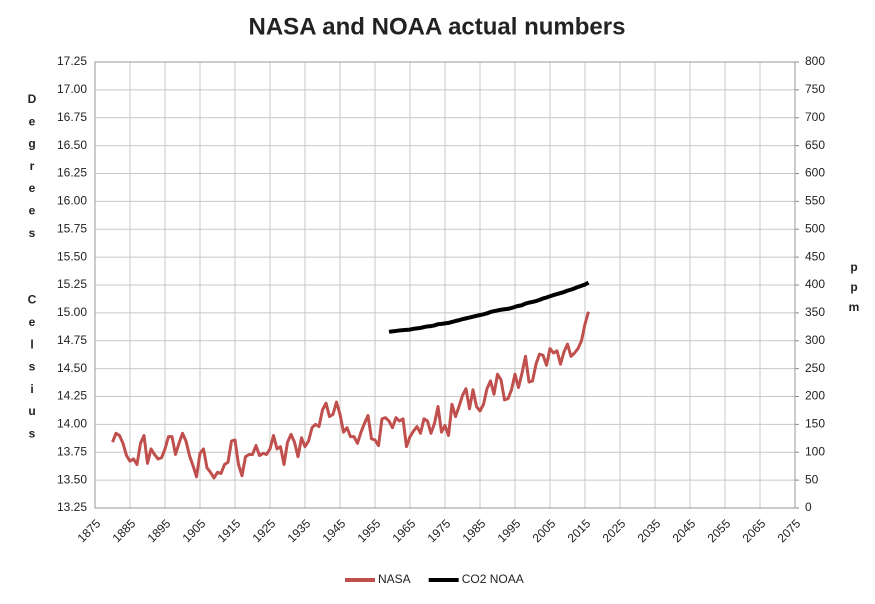  I want to click on y-tick-label: 15.25, so click(72, 284).